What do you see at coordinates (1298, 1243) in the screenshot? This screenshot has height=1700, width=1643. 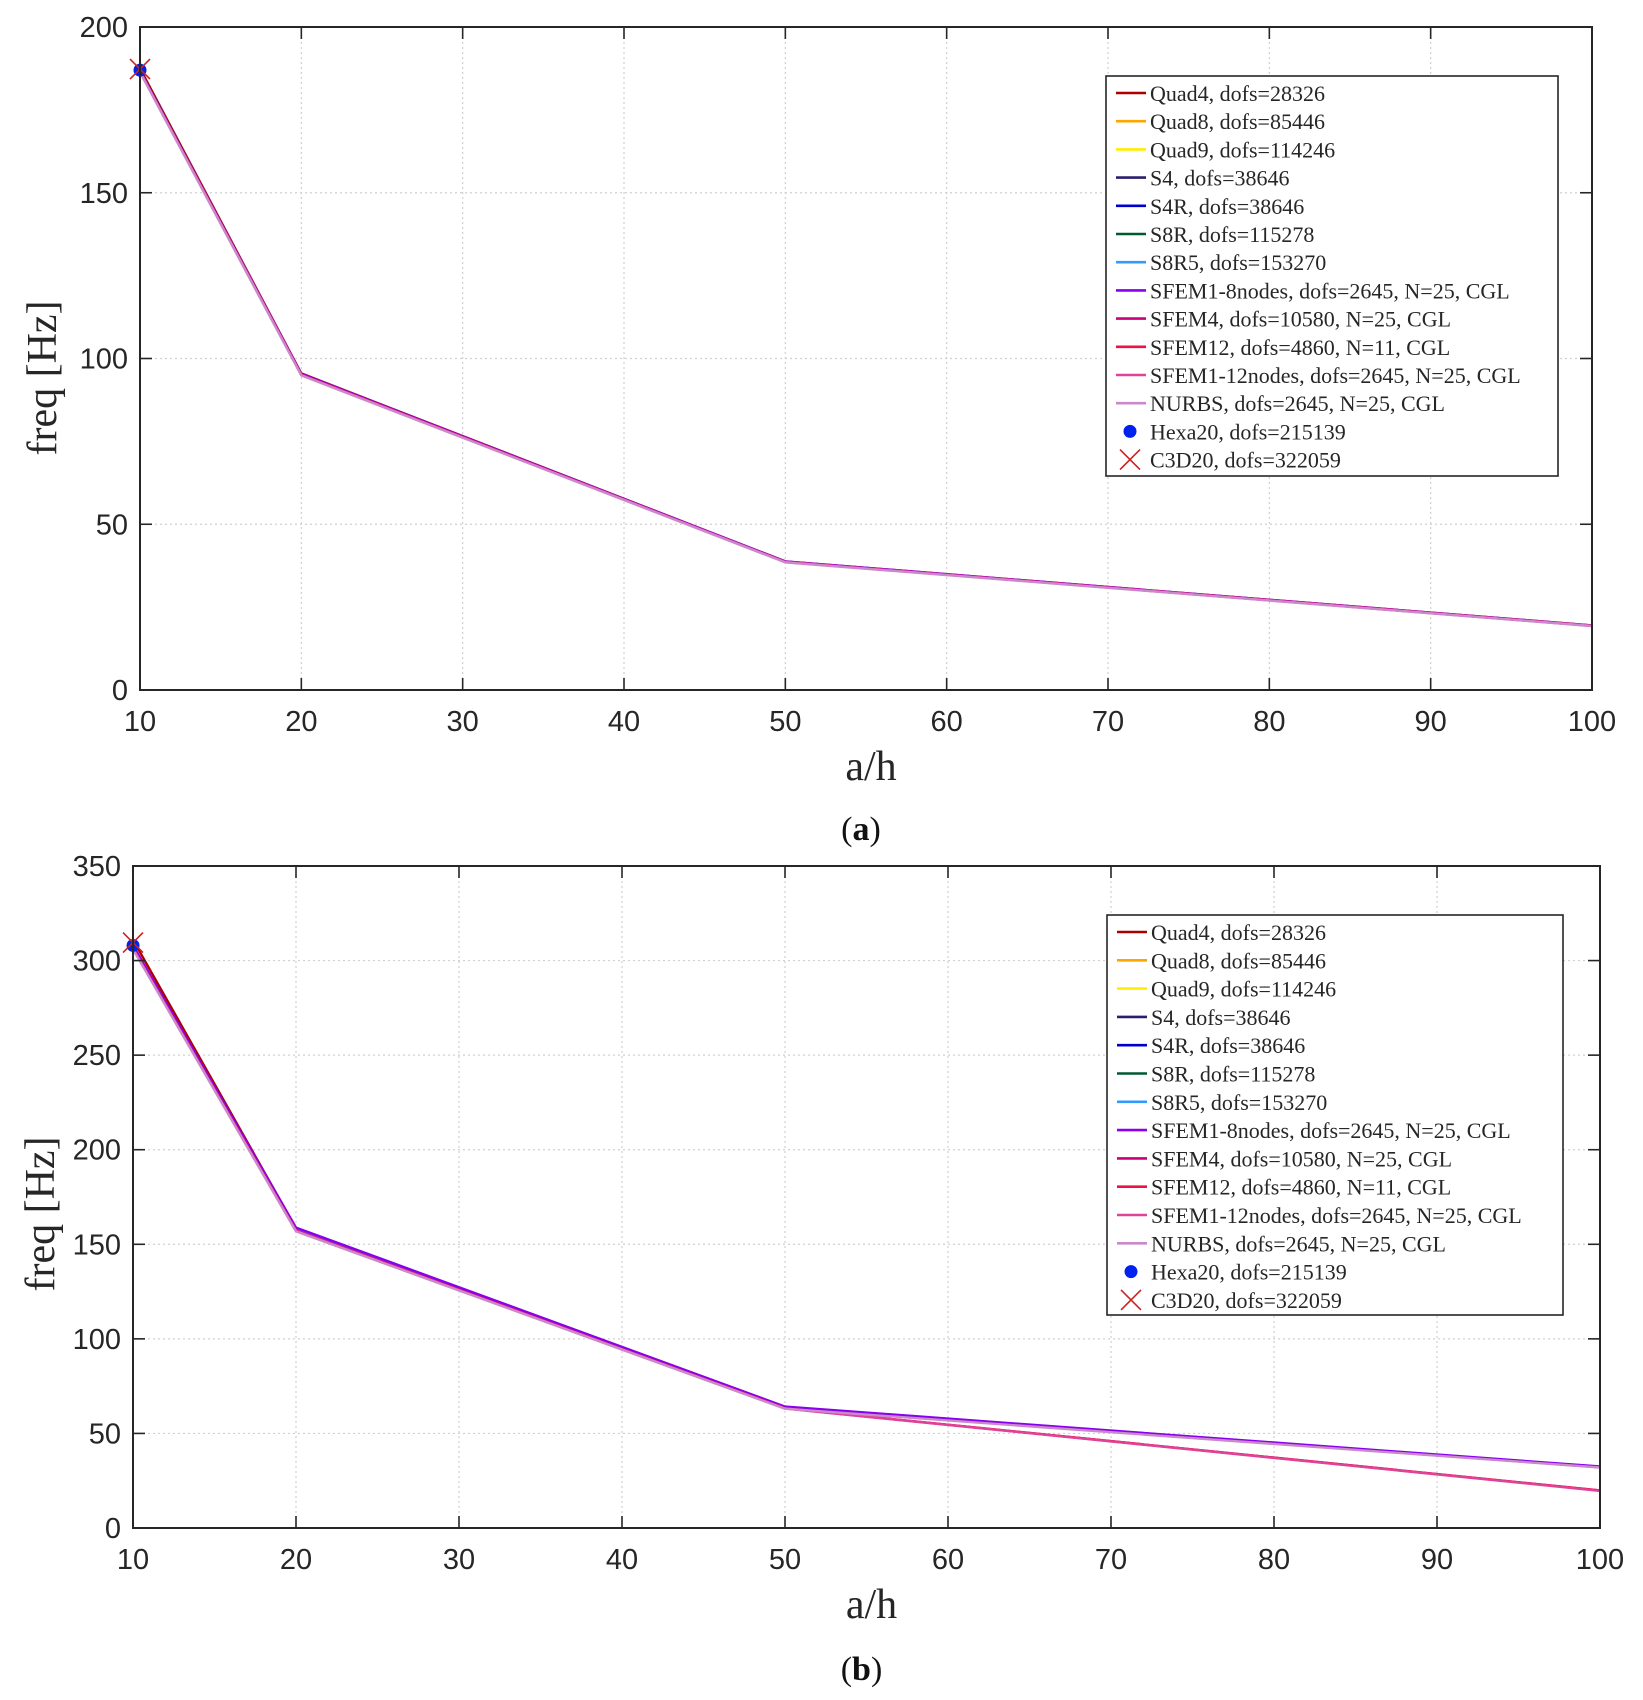 I see `legend-label: NURBS, dofs=2645, N=25, CGL` at bounding box center [1298, 1243].